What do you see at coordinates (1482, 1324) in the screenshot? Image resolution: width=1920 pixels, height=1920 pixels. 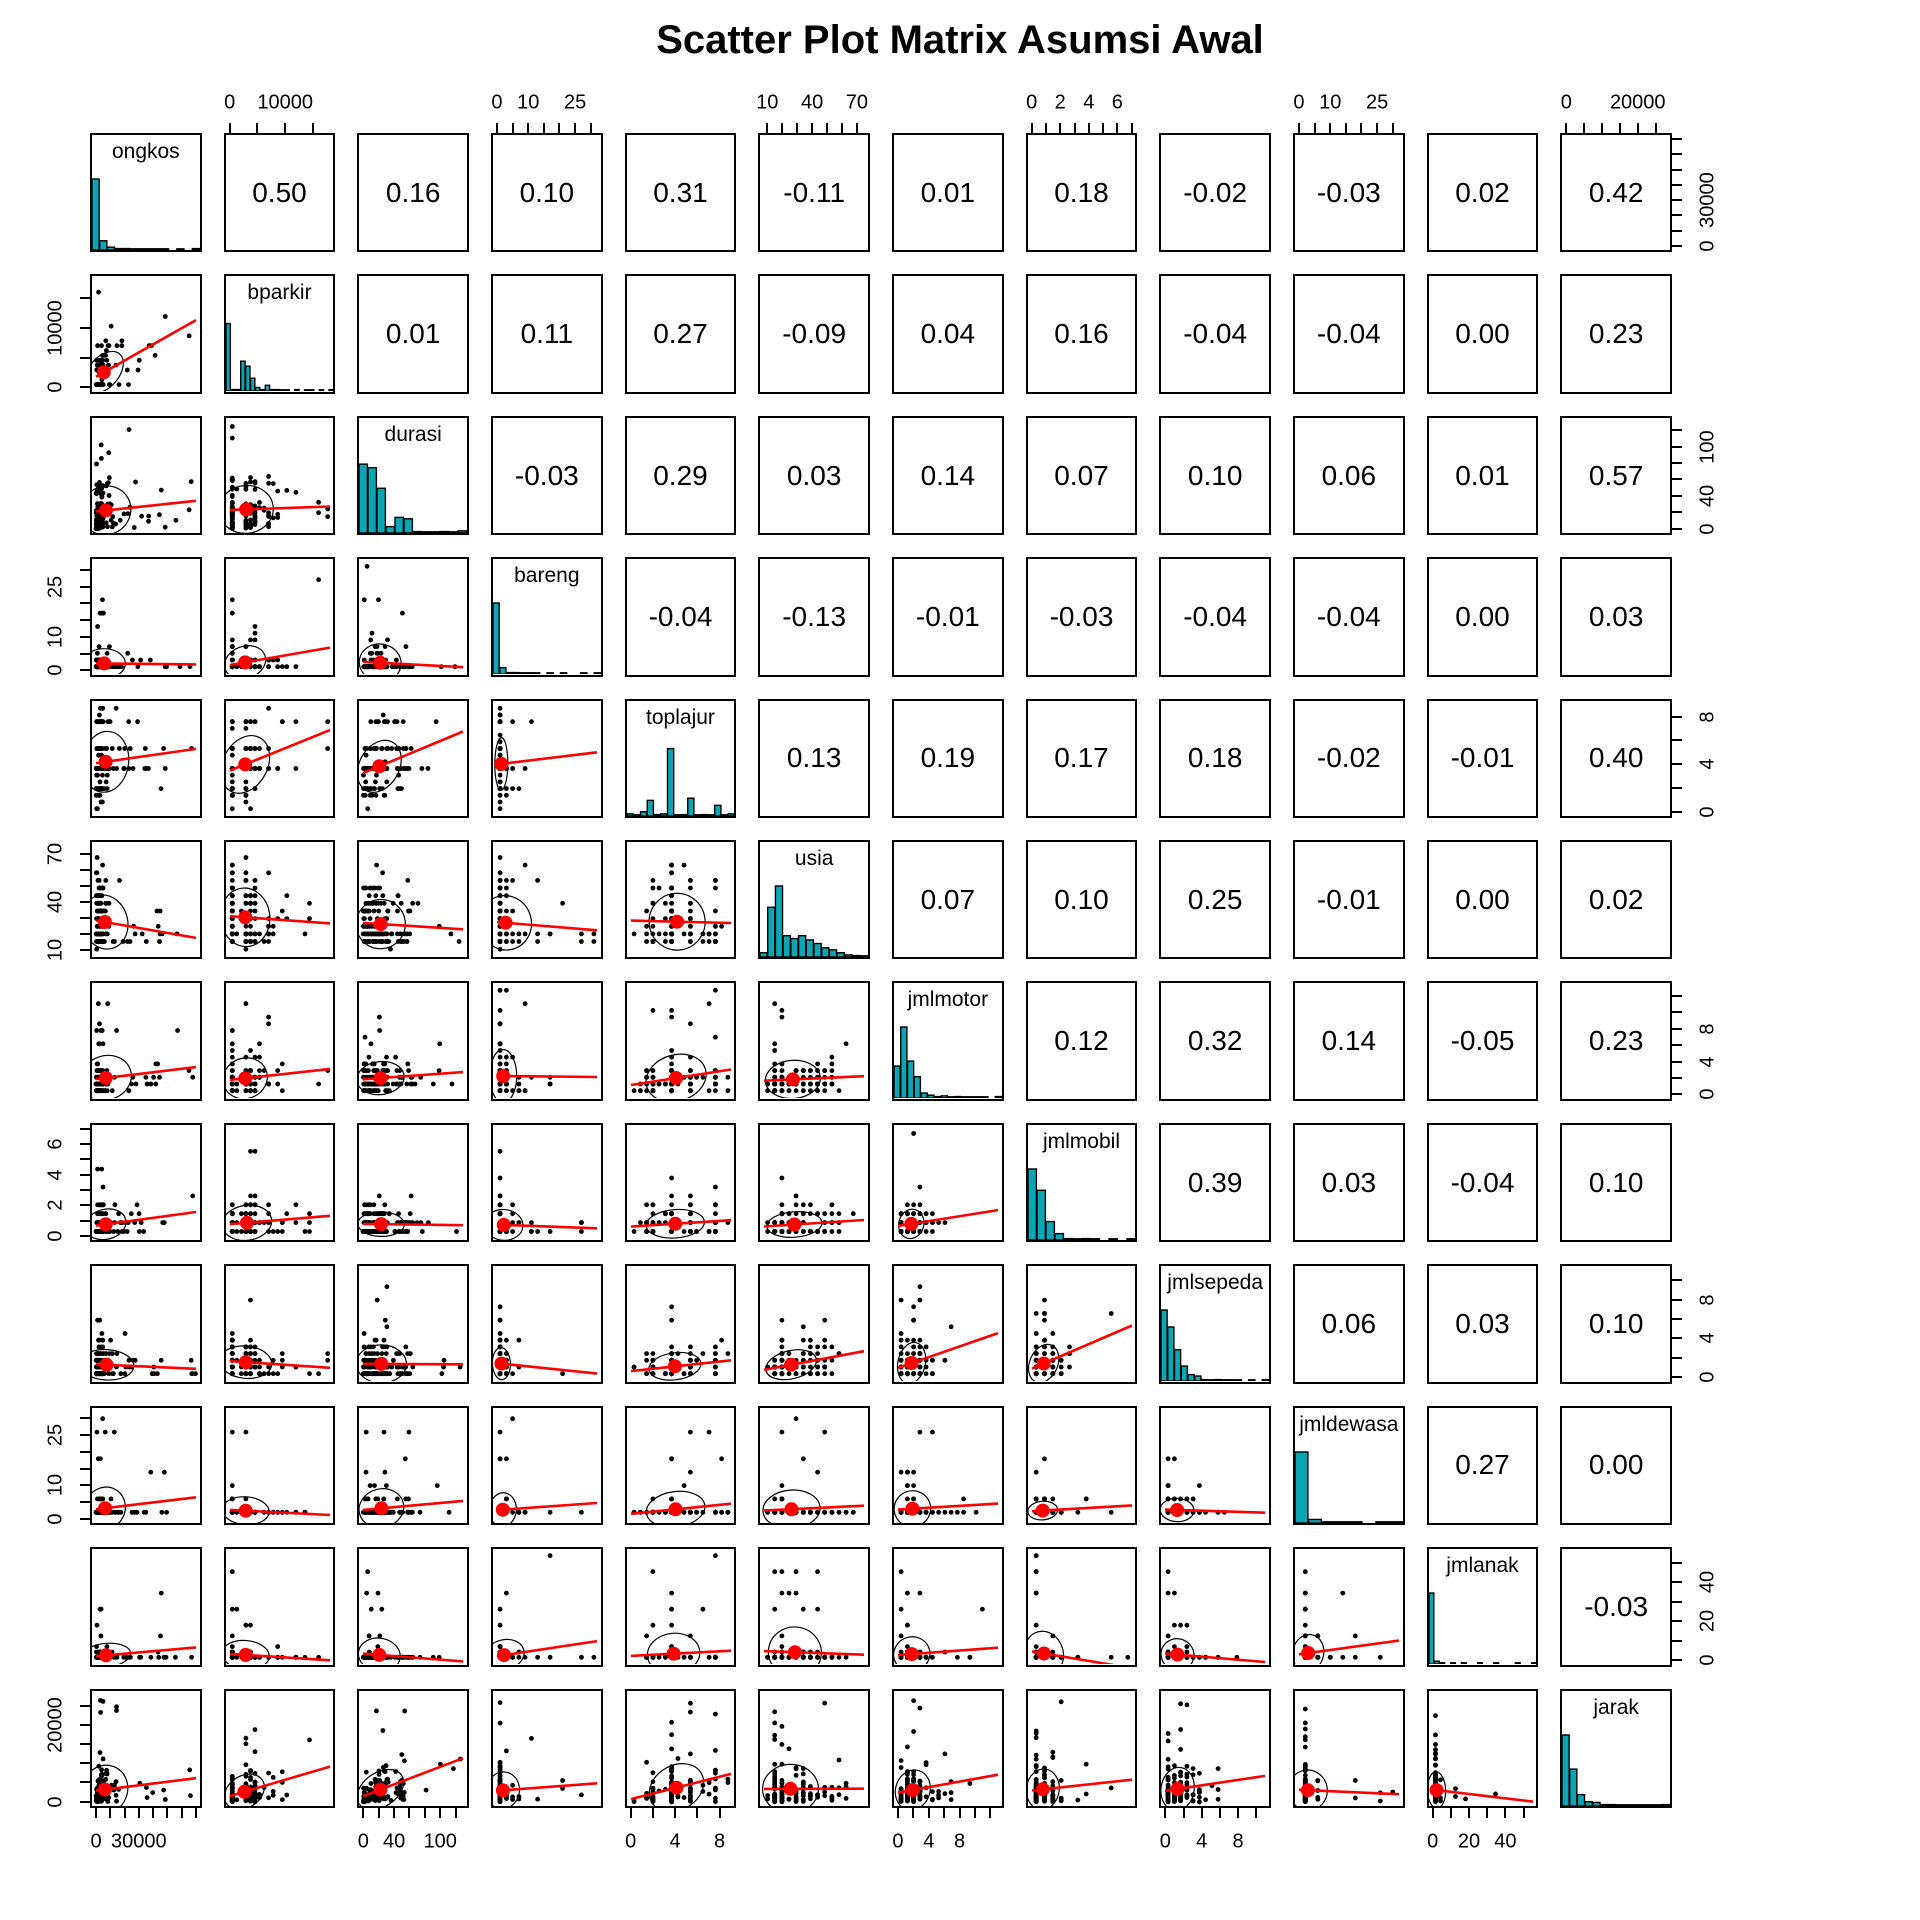 I see `corr-panel-jmlsepeda-jmlanak: 0.03` at bounding box center [1482, 1324].